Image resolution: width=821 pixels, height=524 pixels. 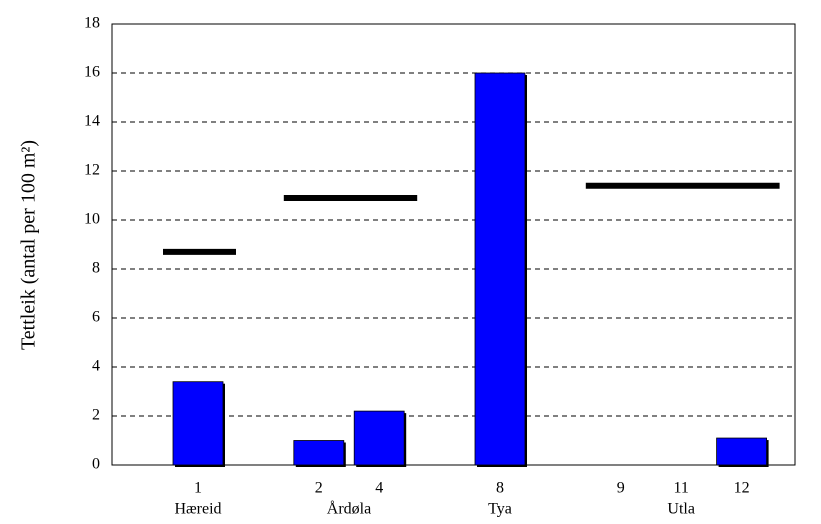 What do you see at coordinates (742, 488) in the screenshot?
I see `x-tick-label: 12` at bounding box center [742, 488].